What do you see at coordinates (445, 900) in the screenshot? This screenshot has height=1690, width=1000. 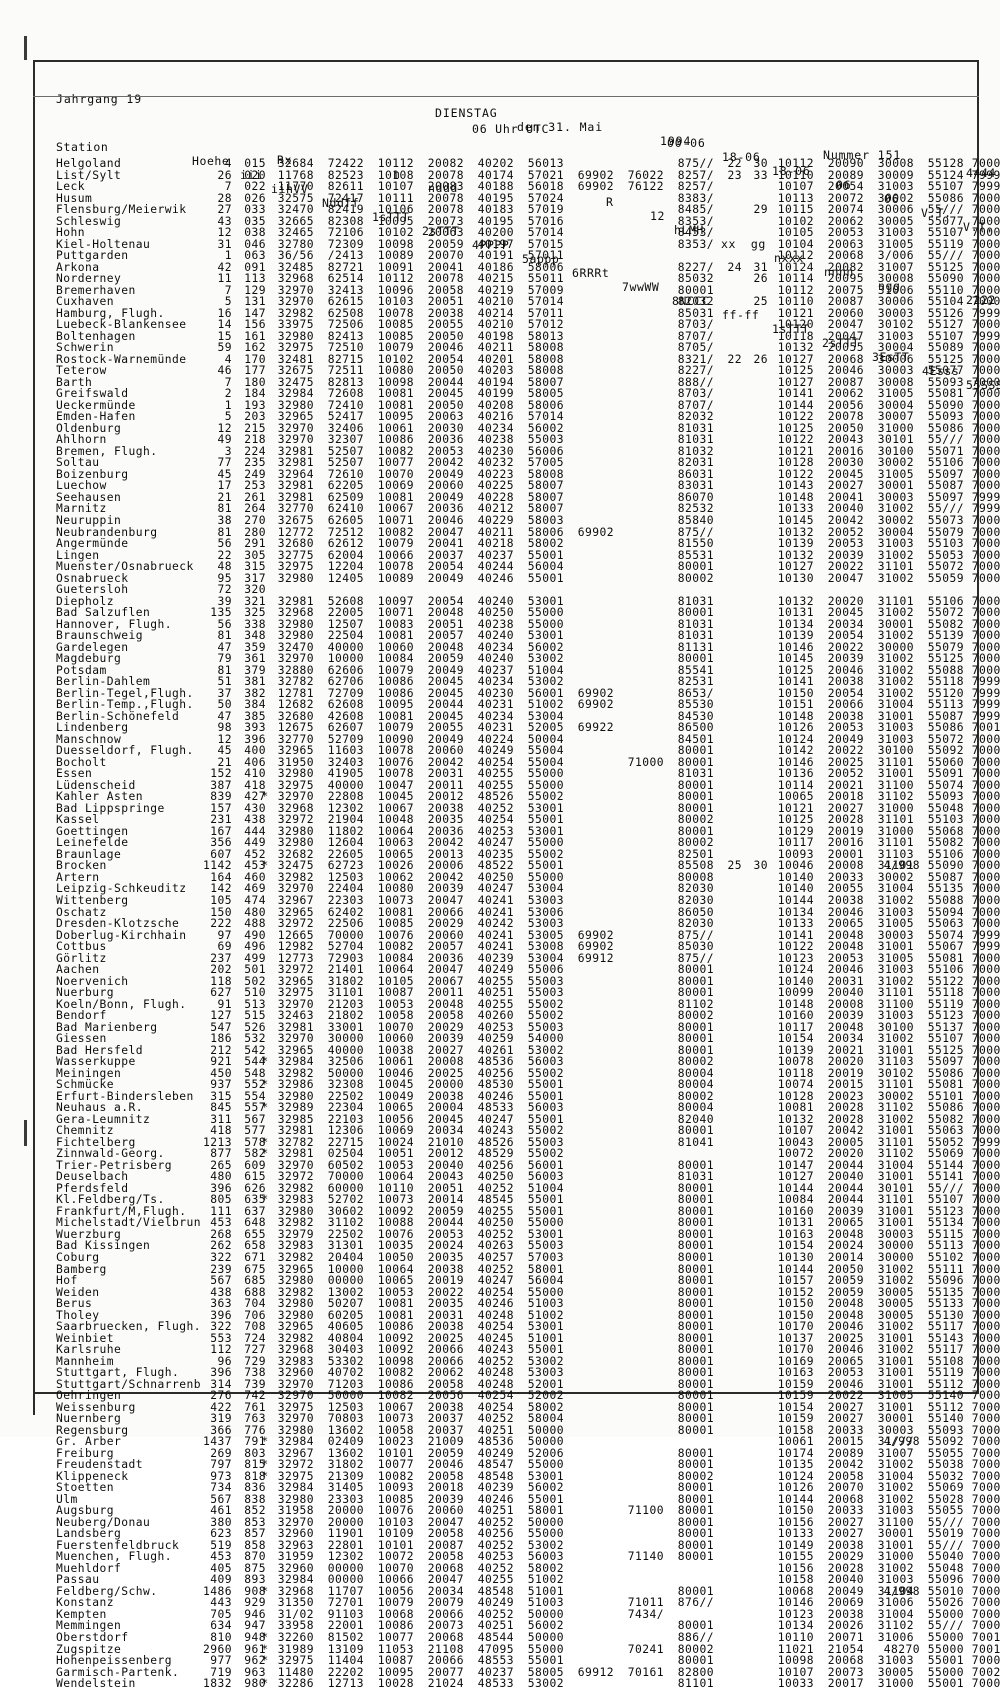 I see `cell-t2sttt: 20047` at bounding box center [445, 900].